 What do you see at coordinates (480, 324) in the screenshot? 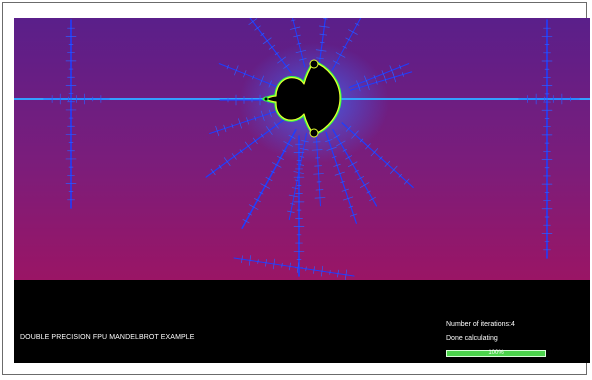
I see `iterations-label: Number of iterations:4` at bounding box center [480, 324].